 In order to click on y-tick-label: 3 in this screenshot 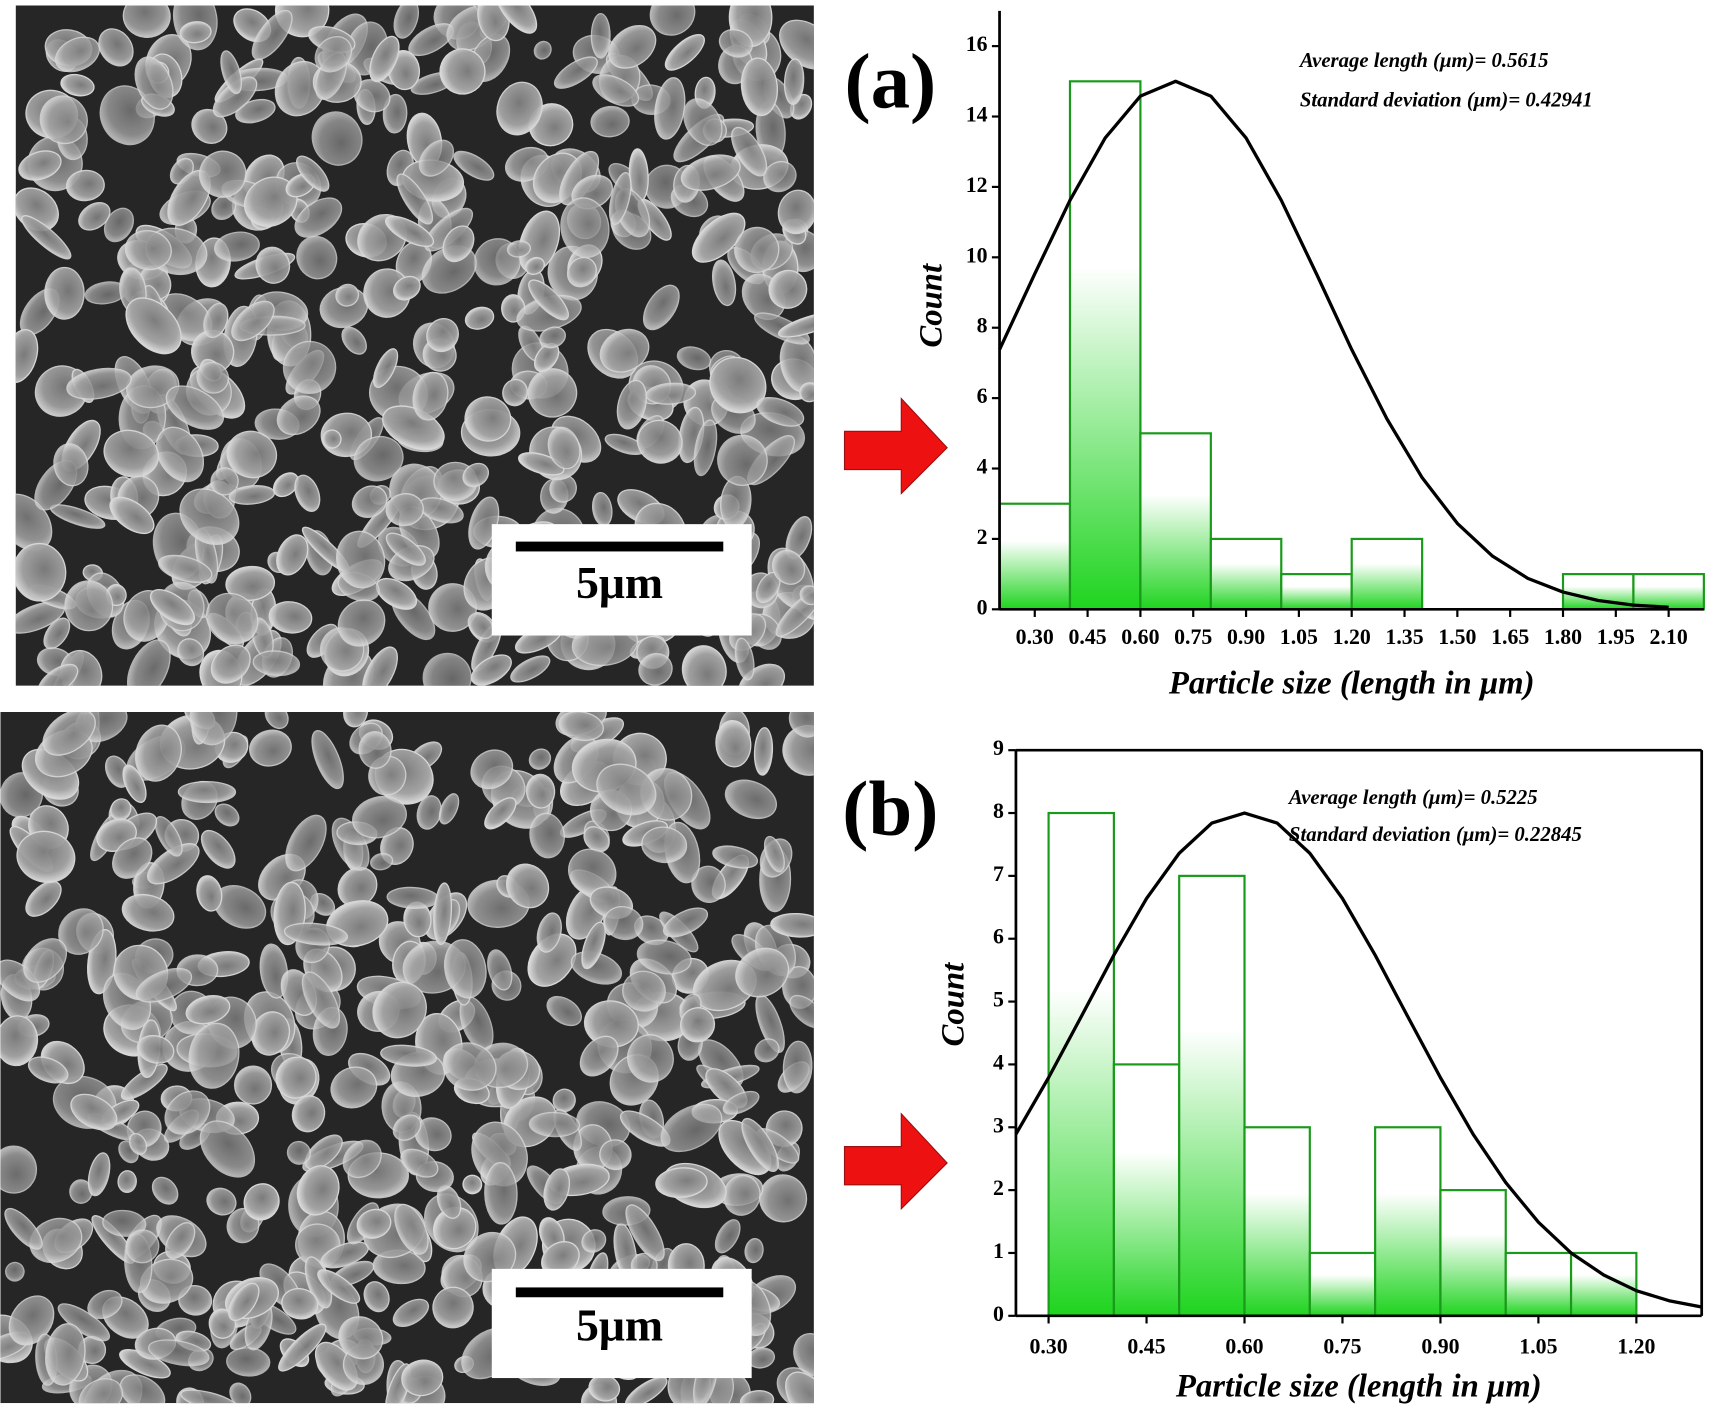, I will do `click(998, 1125)`.